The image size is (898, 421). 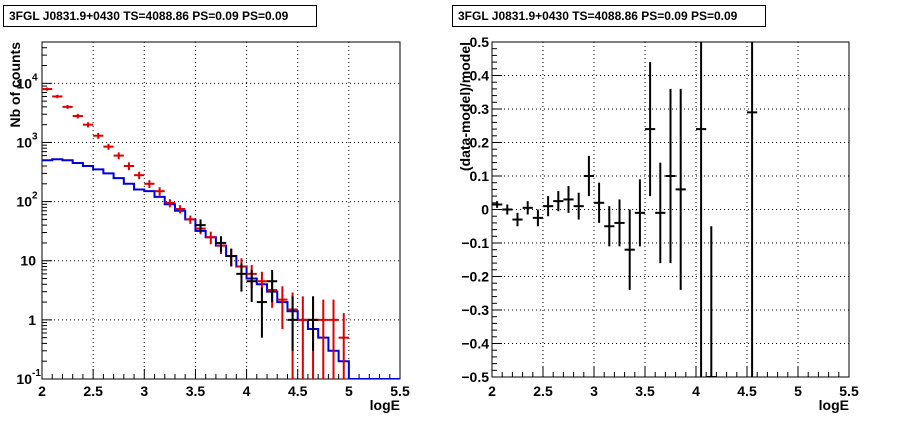 What do you see at coordinates (35, 77) in the screenshot?
I see `y-tick-exponent: 4` at bounding box center [35, 77].